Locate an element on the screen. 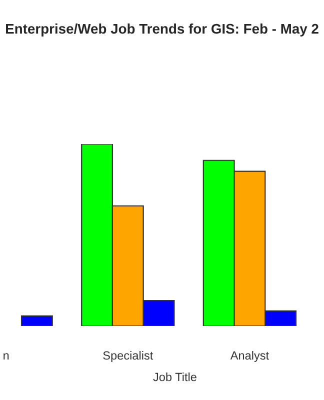 Image resolution: width=324 pixels, height=400 pixels. x-tick-label: Specialist is located at coordinates (128, 356).